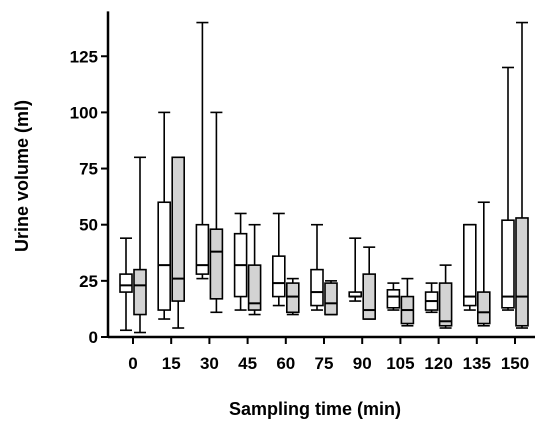  Describe the element at coordinates (22, 176) in the screenshot. I see `y-axis-label: Urine volume (ml)` at that location.